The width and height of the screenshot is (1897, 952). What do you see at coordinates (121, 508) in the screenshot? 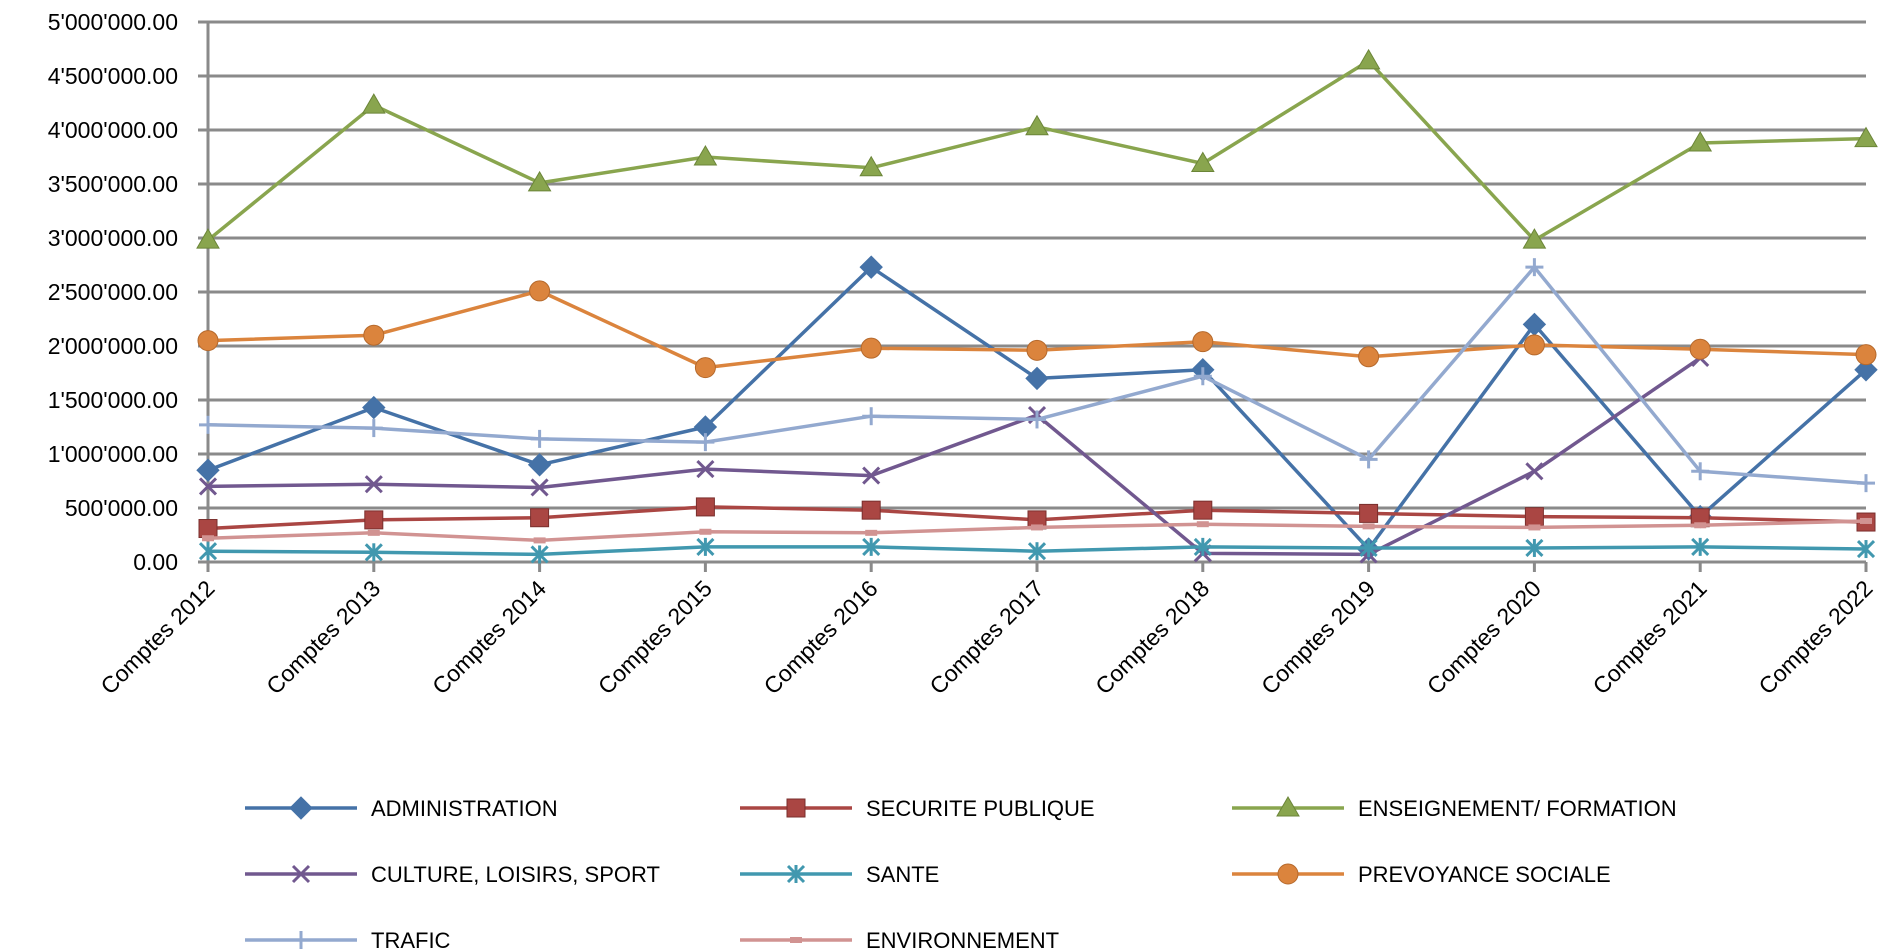
I see `y-tick-label: 500'000.00` at bounding box center [121, 508].